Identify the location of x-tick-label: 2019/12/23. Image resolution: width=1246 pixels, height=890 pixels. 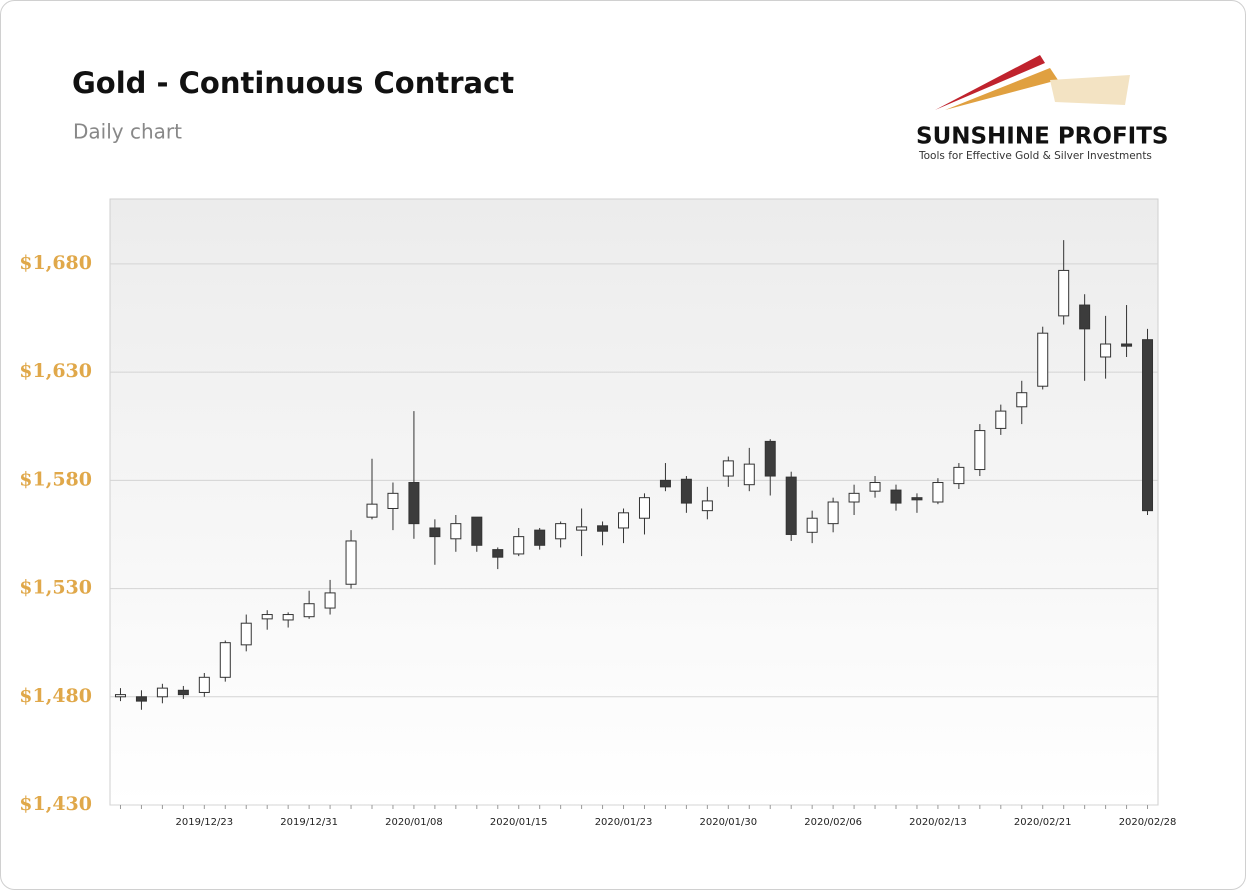
(204, 822).